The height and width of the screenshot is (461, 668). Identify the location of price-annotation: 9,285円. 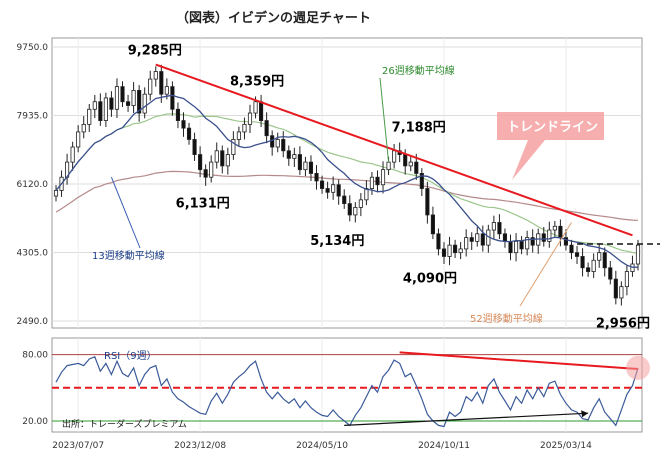
(155, 51).